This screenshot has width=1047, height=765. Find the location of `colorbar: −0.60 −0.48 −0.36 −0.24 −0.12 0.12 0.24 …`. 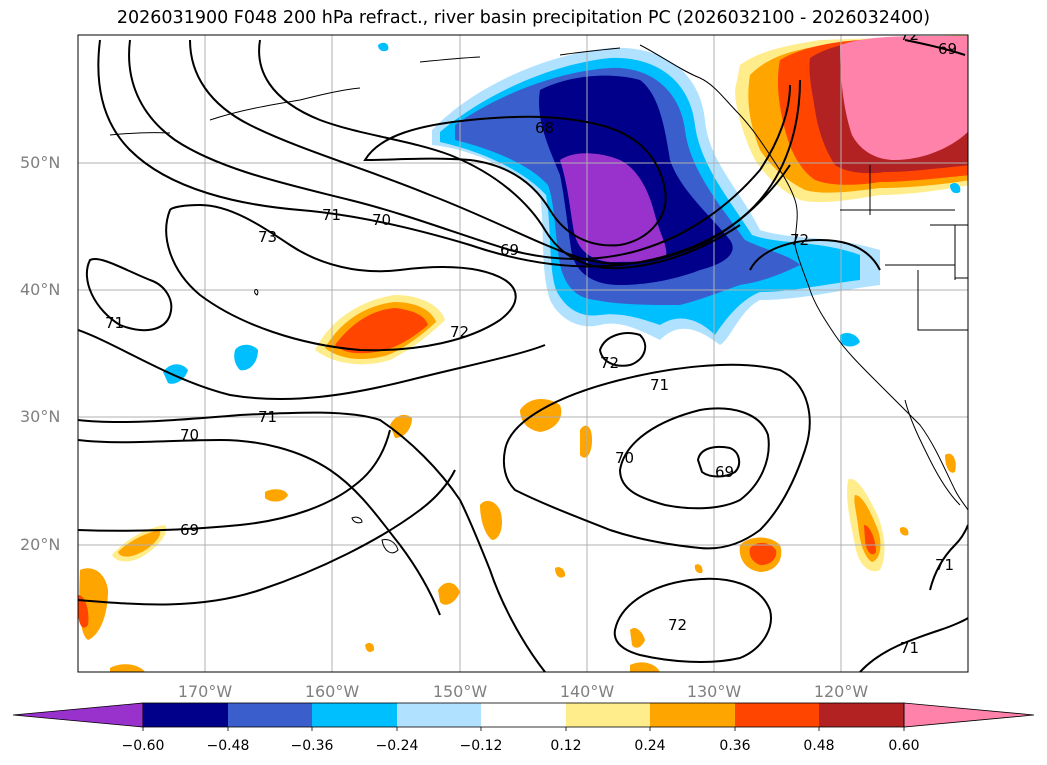

colorbar: −0.60 −0.48 −0.36 −0.24 −0.12 0.12 0.24 … is located at coordinates (523, 728).